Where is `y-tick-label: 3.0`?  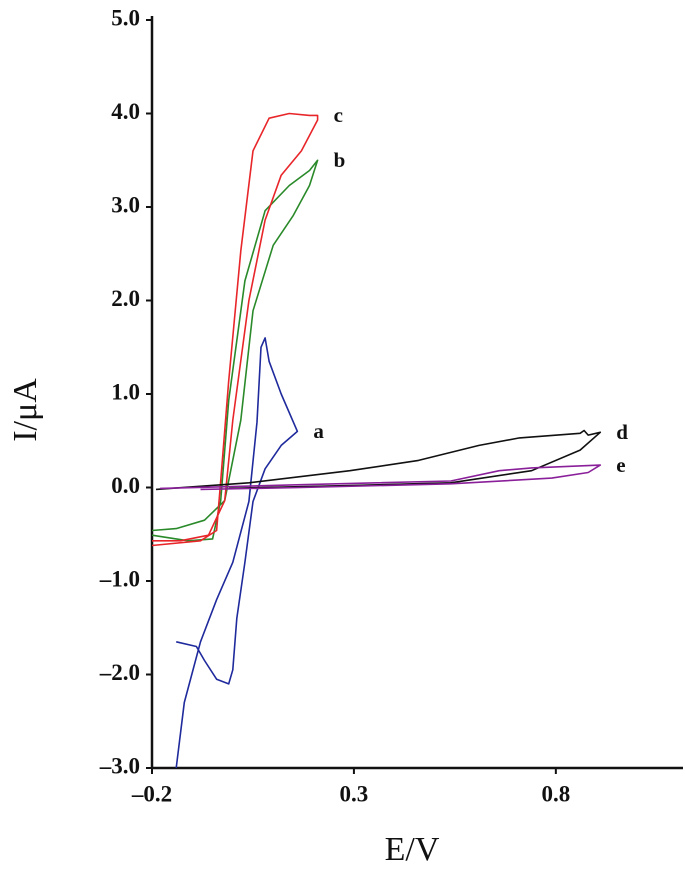
y-tick-label: 3.0 is located at coordinates (125, 204).